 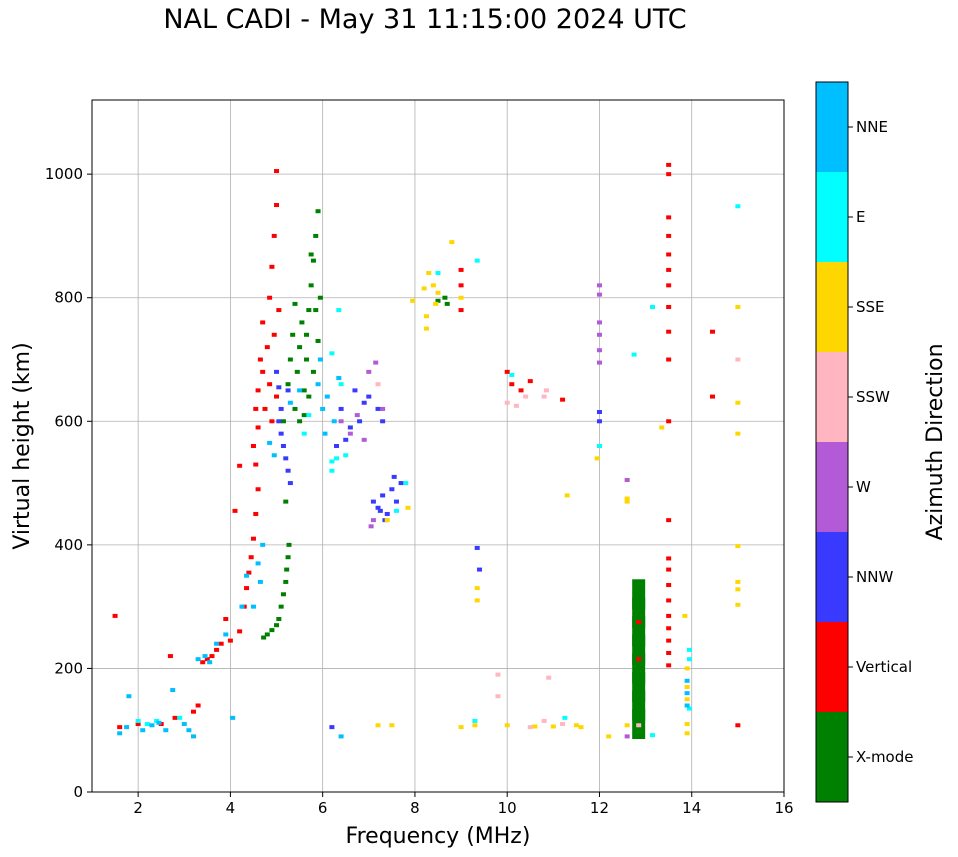 I want to click on x-tick-label: 6, so click(x=323, y=808).